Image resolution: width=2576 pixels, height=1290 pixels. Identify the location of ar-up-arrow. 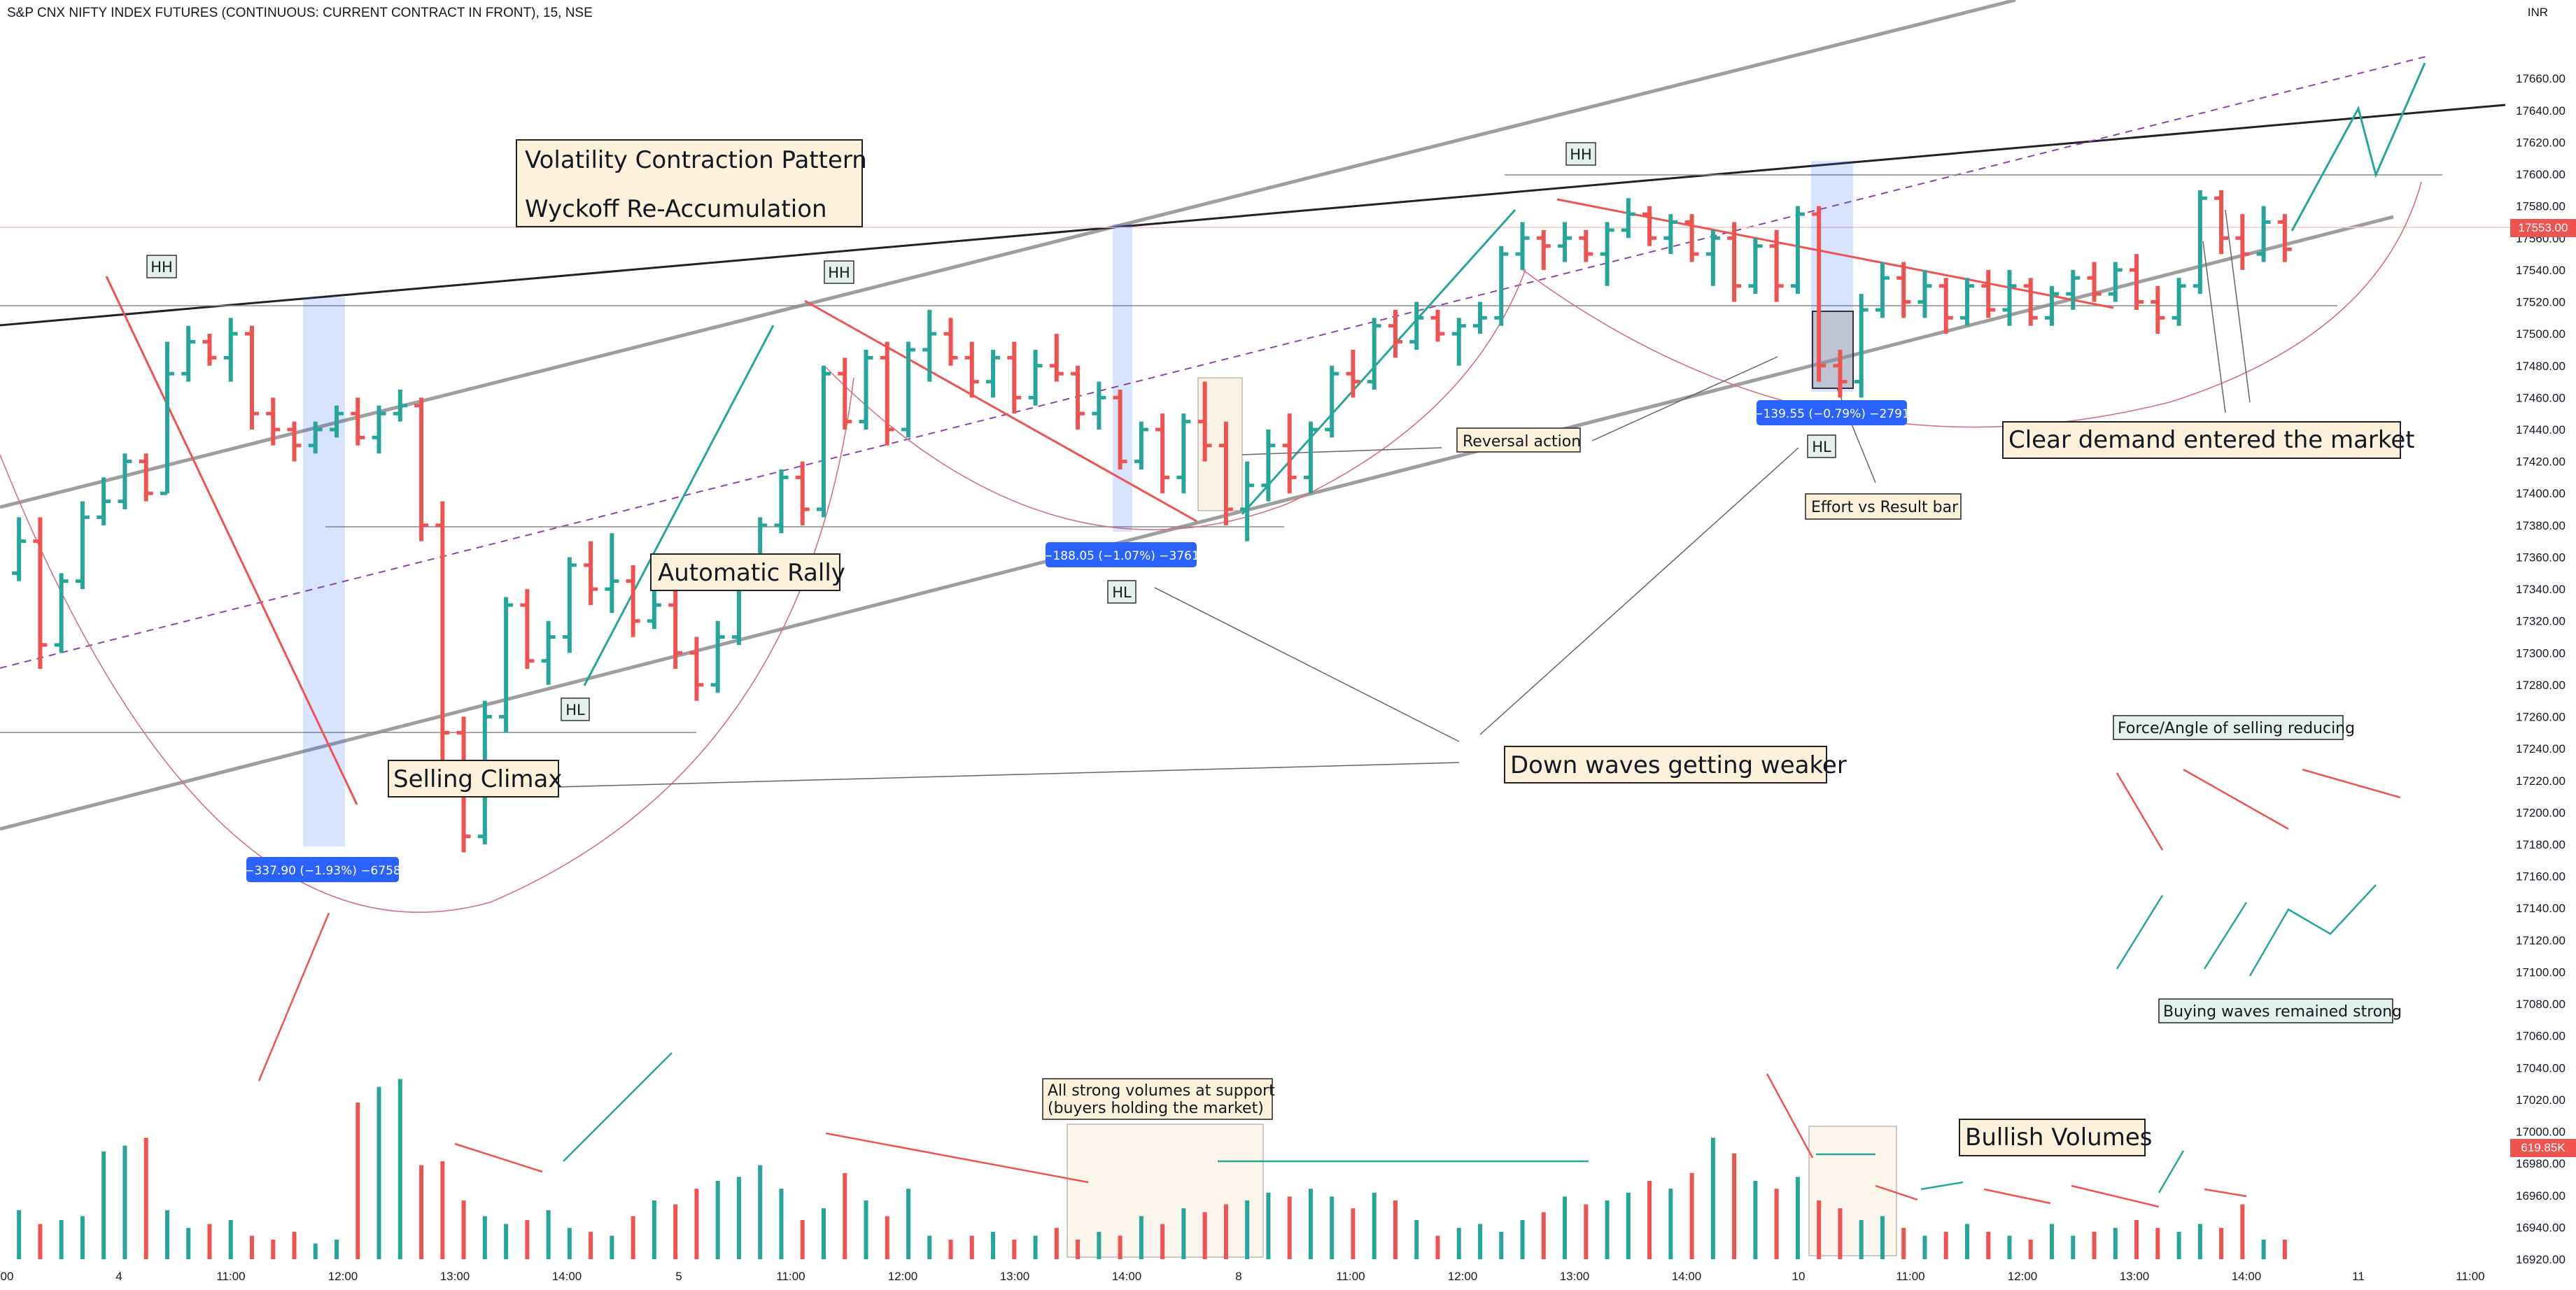
(679, 505).